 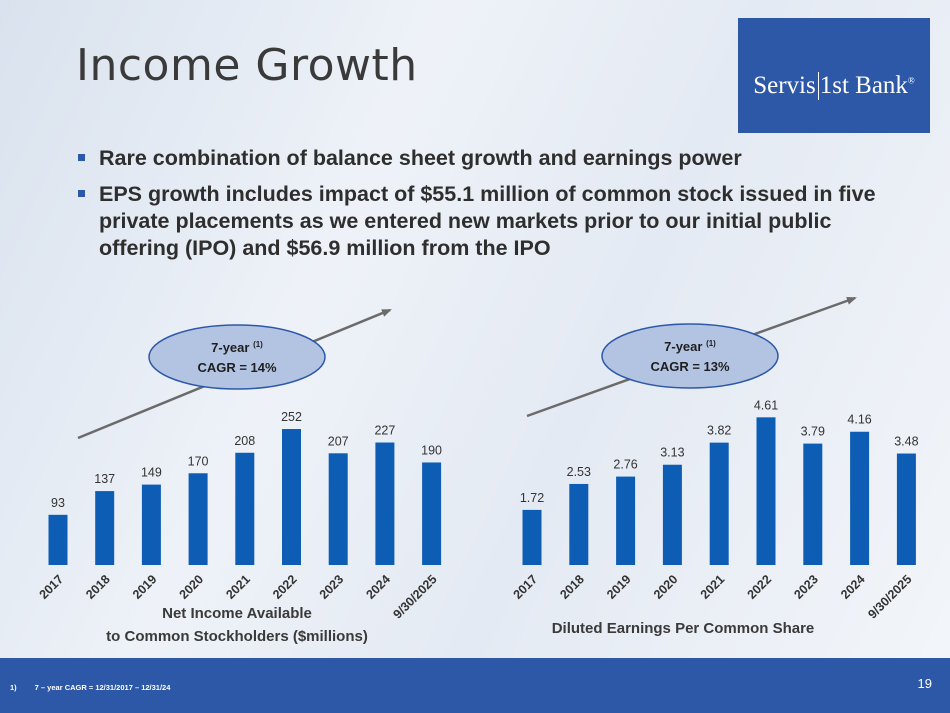 I want to click on footnote-number: 1), so click(x=13, y=687).